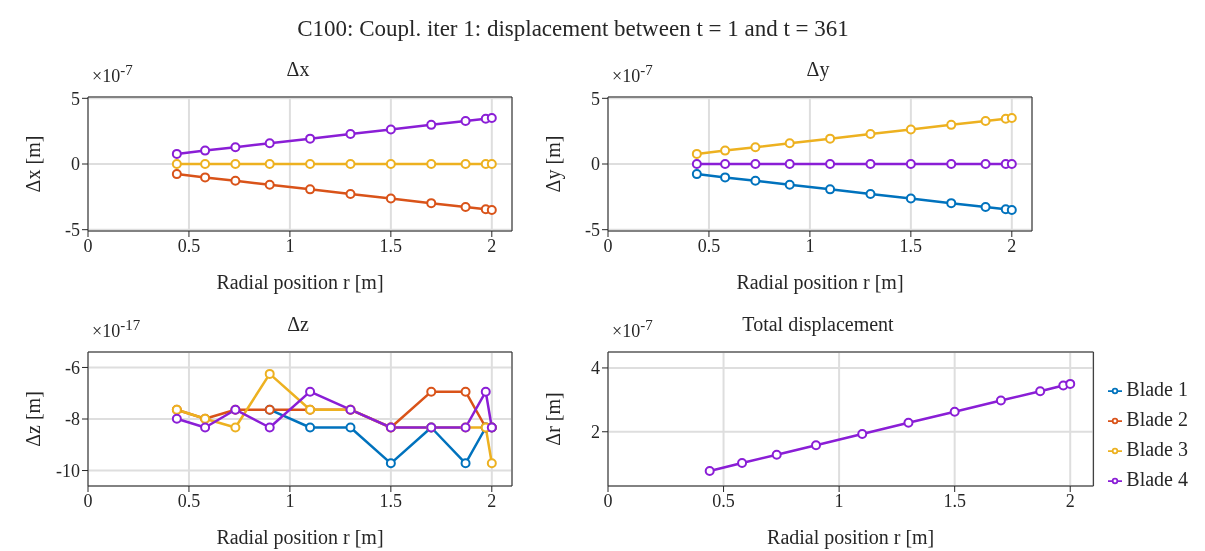 This screenshot has height=551, width=1205. What do you see at coordinates (1157, 388) in the screenshot?
I see `legend-label: Blade 1` at bounding box center [1157, 388].